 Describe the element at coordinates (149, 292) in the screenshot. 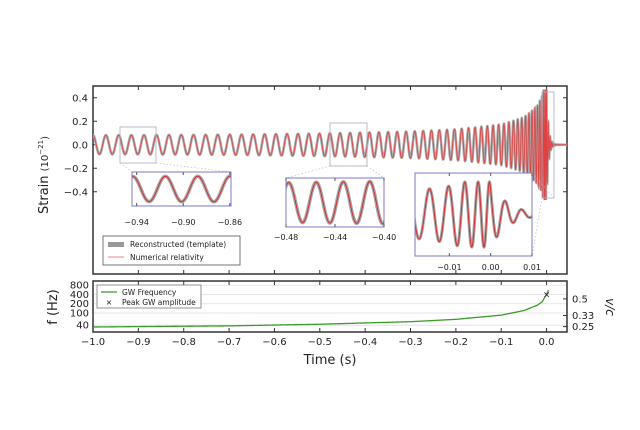

I see `legend-label-gw-frequency: GW Frequency` at that location.